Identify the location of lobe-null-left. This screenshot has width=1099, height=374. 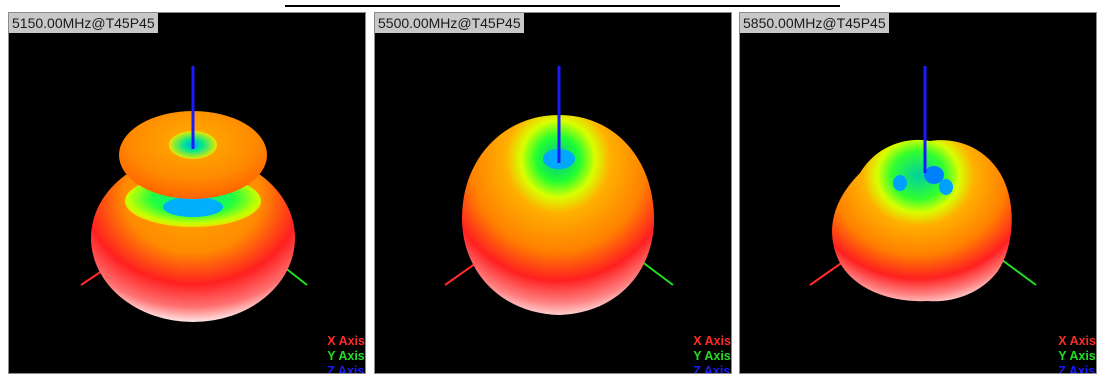
(900, 183).